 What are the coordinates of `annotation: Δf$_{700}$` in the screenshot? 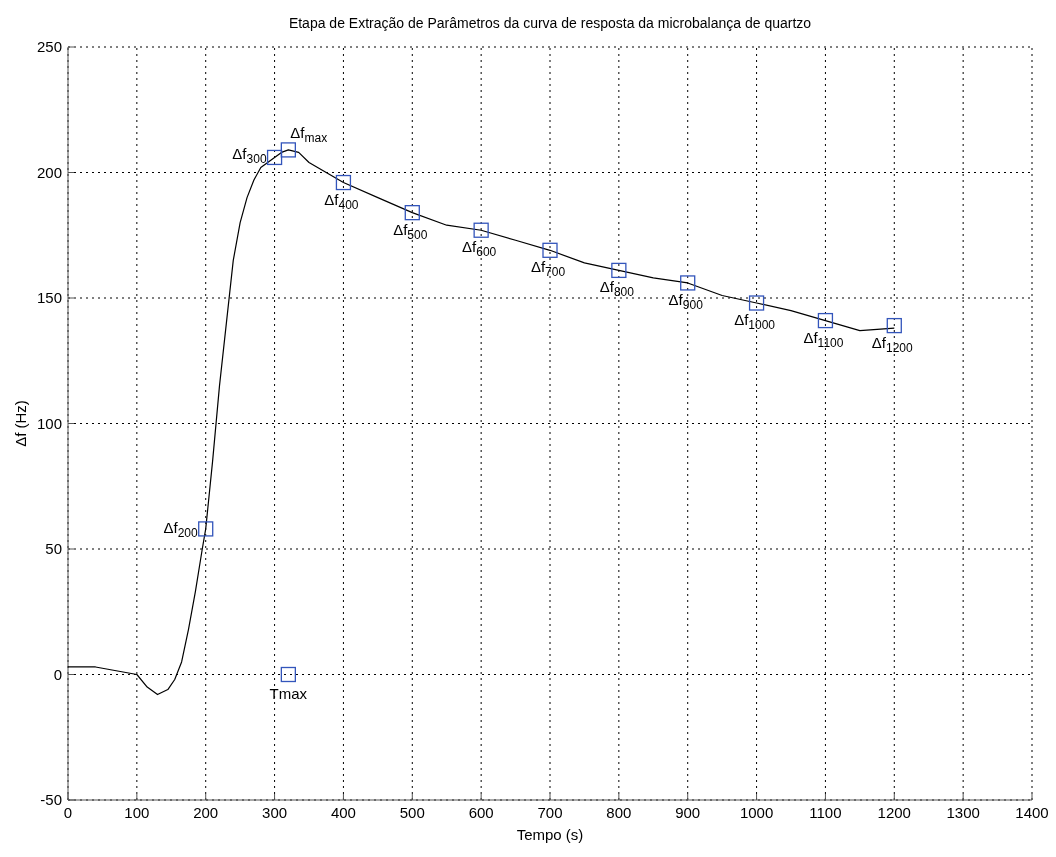 It's located at (548, 268).